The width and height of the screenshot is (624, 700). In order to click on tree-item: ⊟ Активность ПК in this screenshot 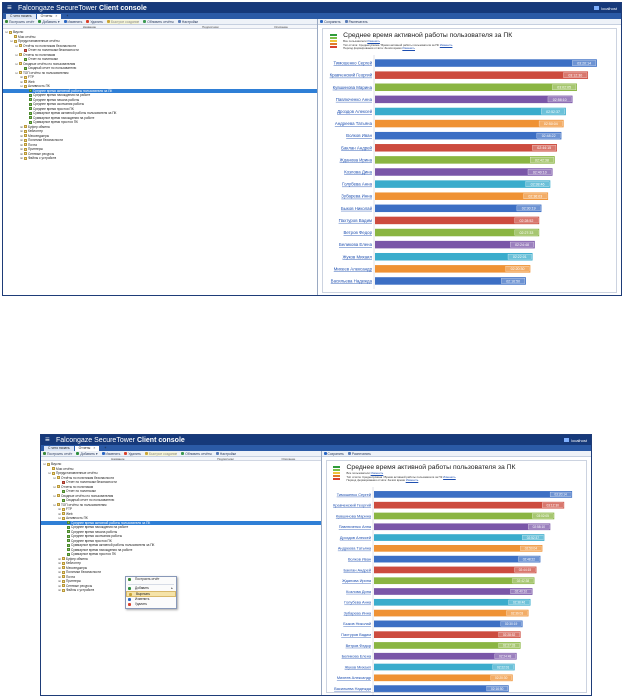, I will do `click(160, 86)`.